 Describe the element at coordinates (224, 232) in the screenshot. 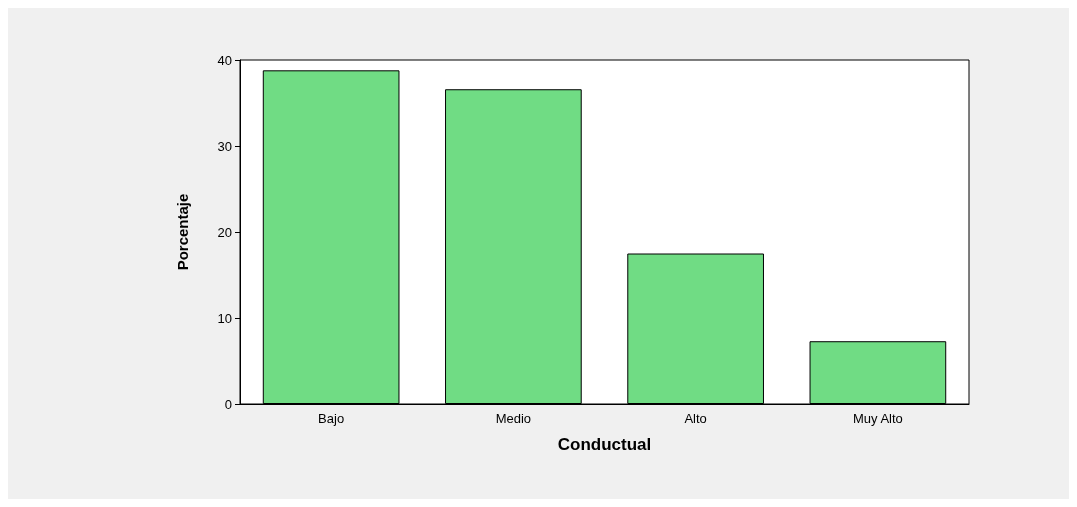

I see `y-tick-label: 20` at that location.